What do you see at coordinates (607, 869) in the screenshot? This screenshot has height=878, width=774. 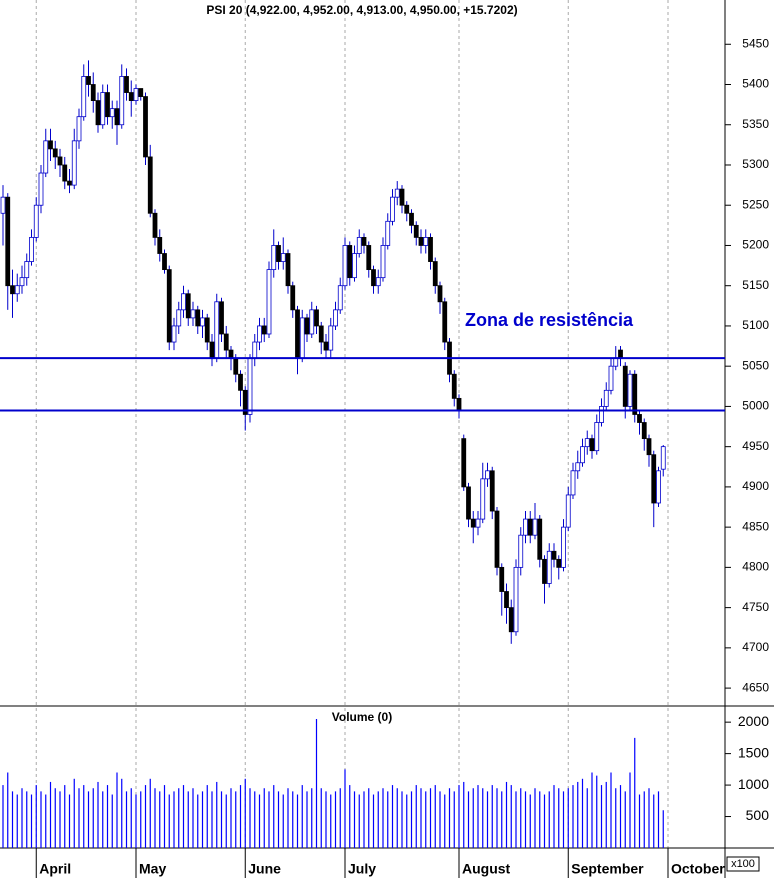 I see `x-tick-label: September` at bounding box center [607, 869].